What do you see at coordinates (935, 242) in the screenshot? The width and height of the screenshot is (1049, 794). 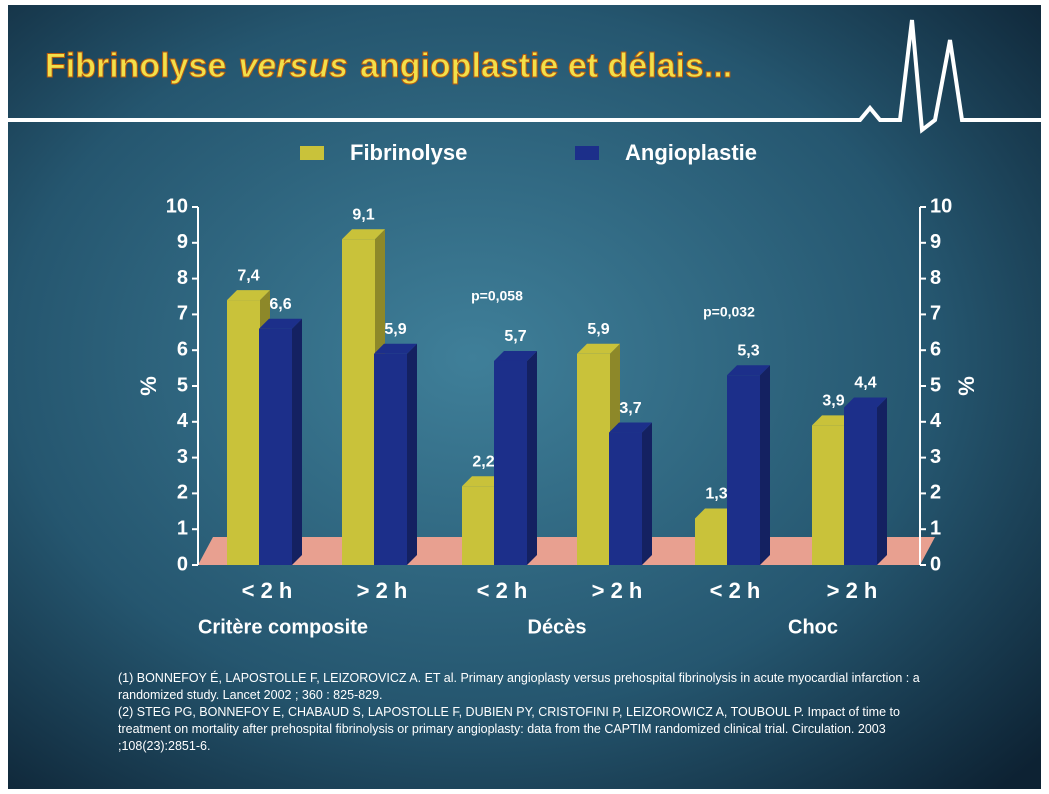 I see `y2-tick-label: 9` at bounding box center [935, 242].